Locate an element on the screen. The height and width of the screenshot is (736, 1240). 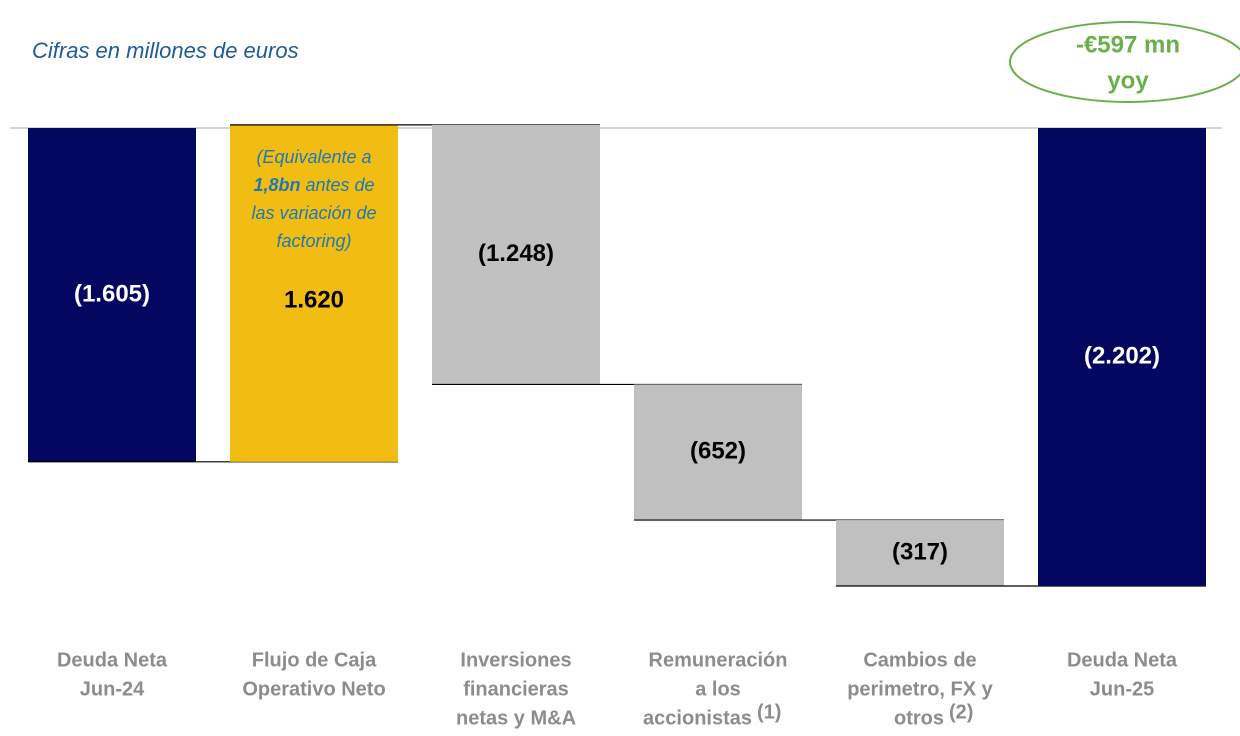
x-tick-label: perimetro, FX y is located at coordinates (920, 689).